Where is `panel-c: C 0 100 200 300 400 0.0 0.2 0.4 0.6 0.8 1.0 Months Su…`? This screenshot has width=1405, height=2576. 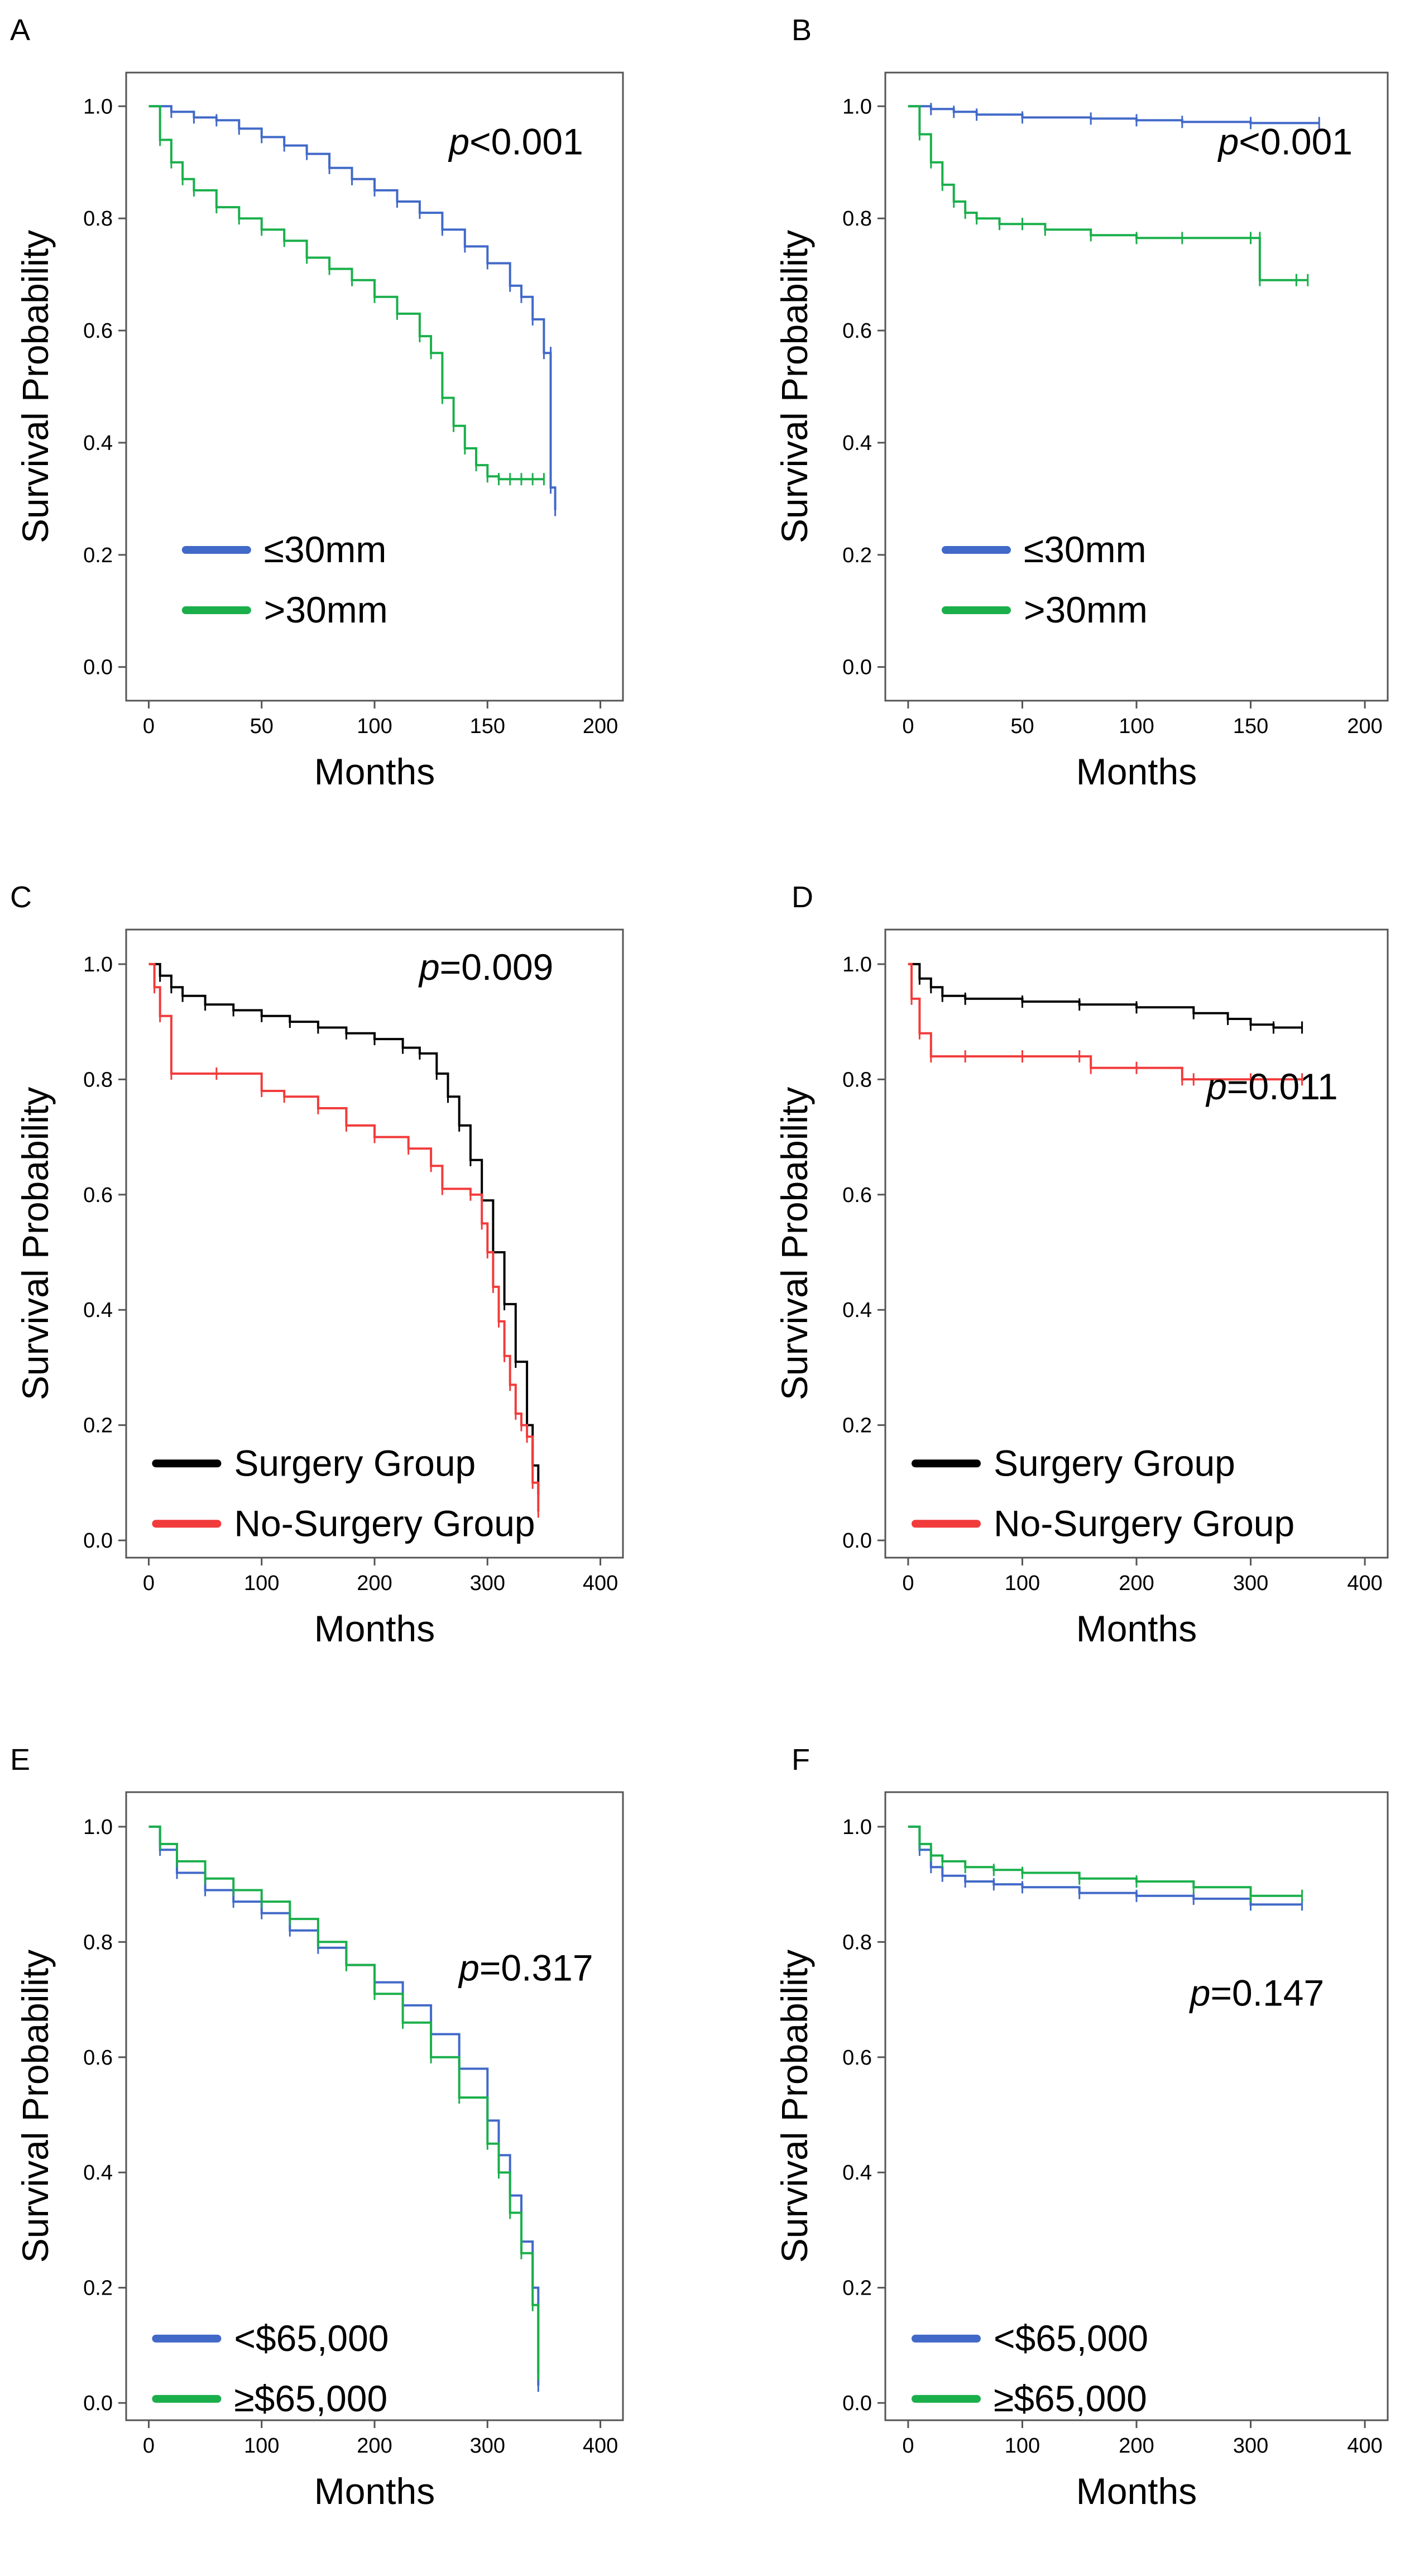 panel-c: C 0 100 200 300 400 0.0 0.2 0.4 0.6 0.8 1.0 Months Su… is located at coordinates (317, 1264).